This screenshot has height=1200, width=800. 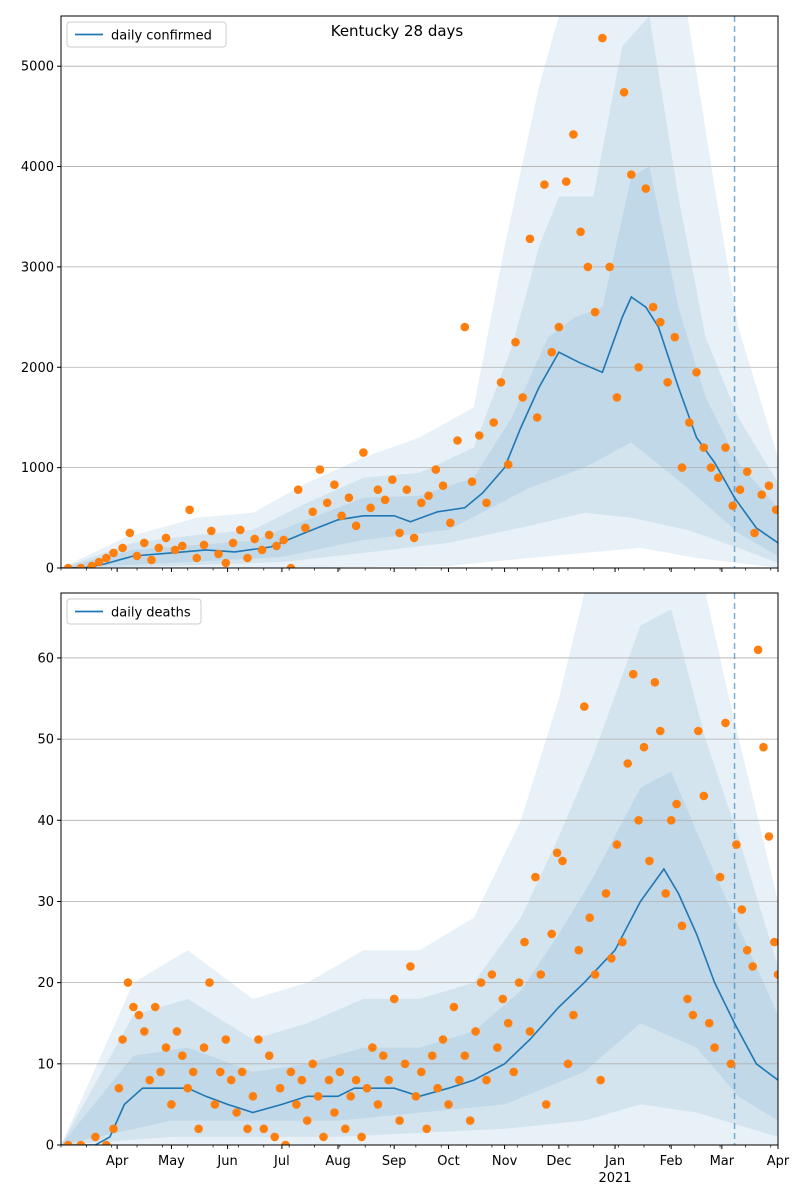 What do you see at coordinates (45, 740) in the screenshot?
I see `deaths-y-tick-label: 50` at bounding box center [45, 740].